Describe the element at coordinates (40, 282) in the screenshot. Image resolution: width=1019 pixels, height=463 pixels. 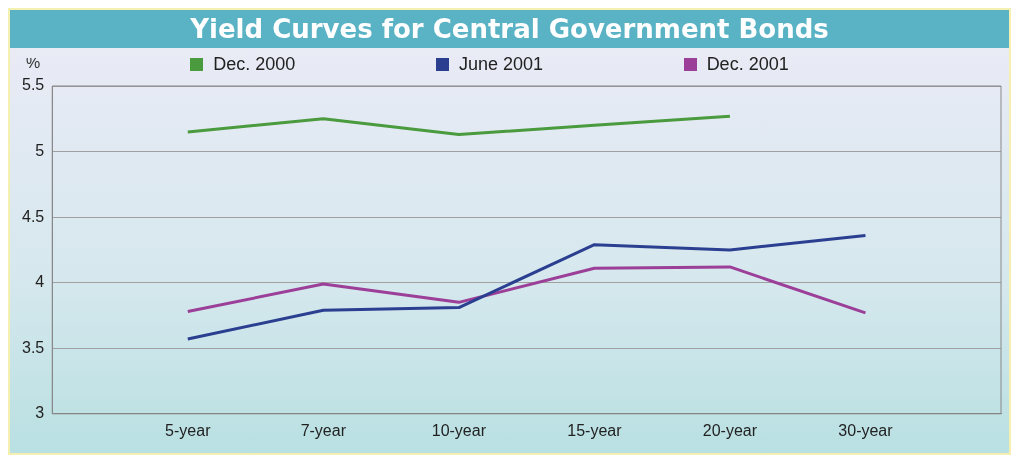
I see `y-tick-label: 4` at that location.